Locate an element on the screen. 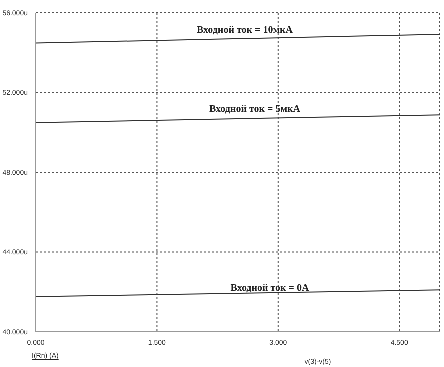 Image resolution: width=444 pixels, height=367 pixels. annotation: Входной ток = 5мкА is located at coordinates (255, 109).